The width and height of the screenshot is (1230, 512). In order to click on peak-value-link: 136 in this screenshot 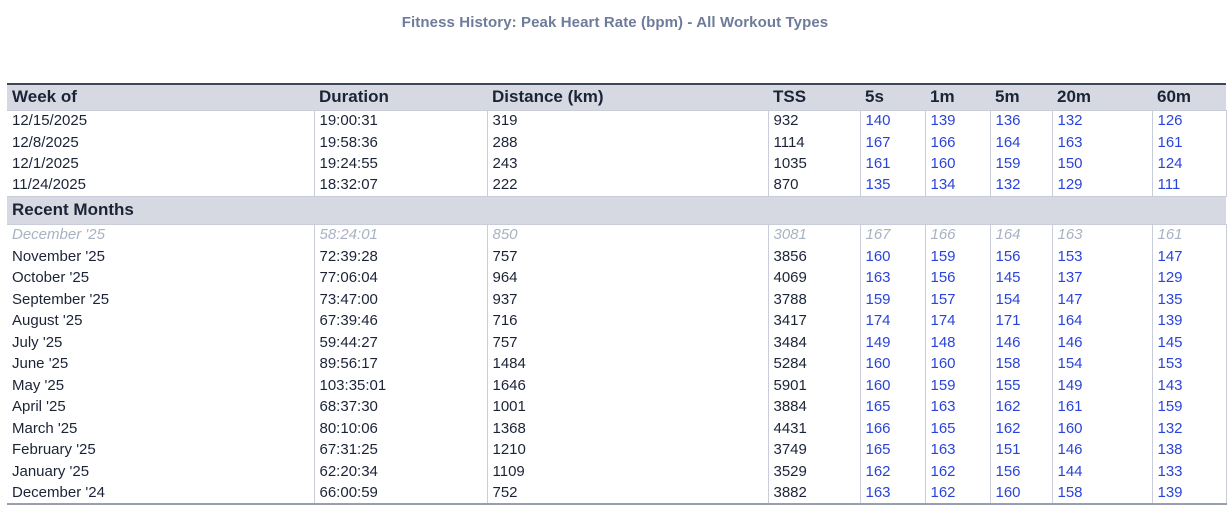, I will do `click(1008, 121)`.